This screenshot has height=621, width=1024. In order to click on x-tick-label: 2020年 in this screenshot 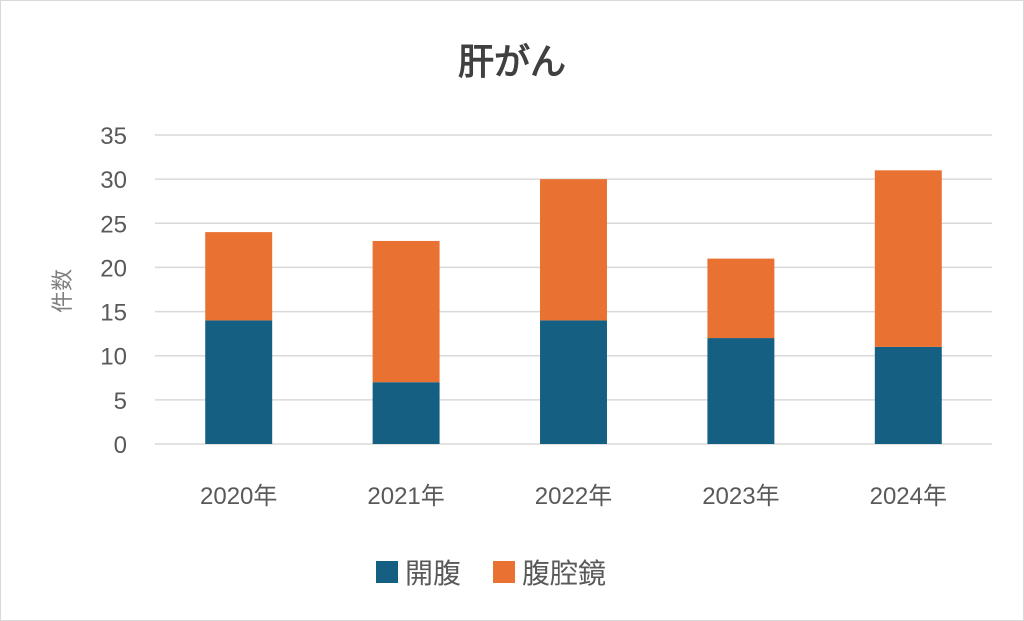, I will do `click(238, 496)`.